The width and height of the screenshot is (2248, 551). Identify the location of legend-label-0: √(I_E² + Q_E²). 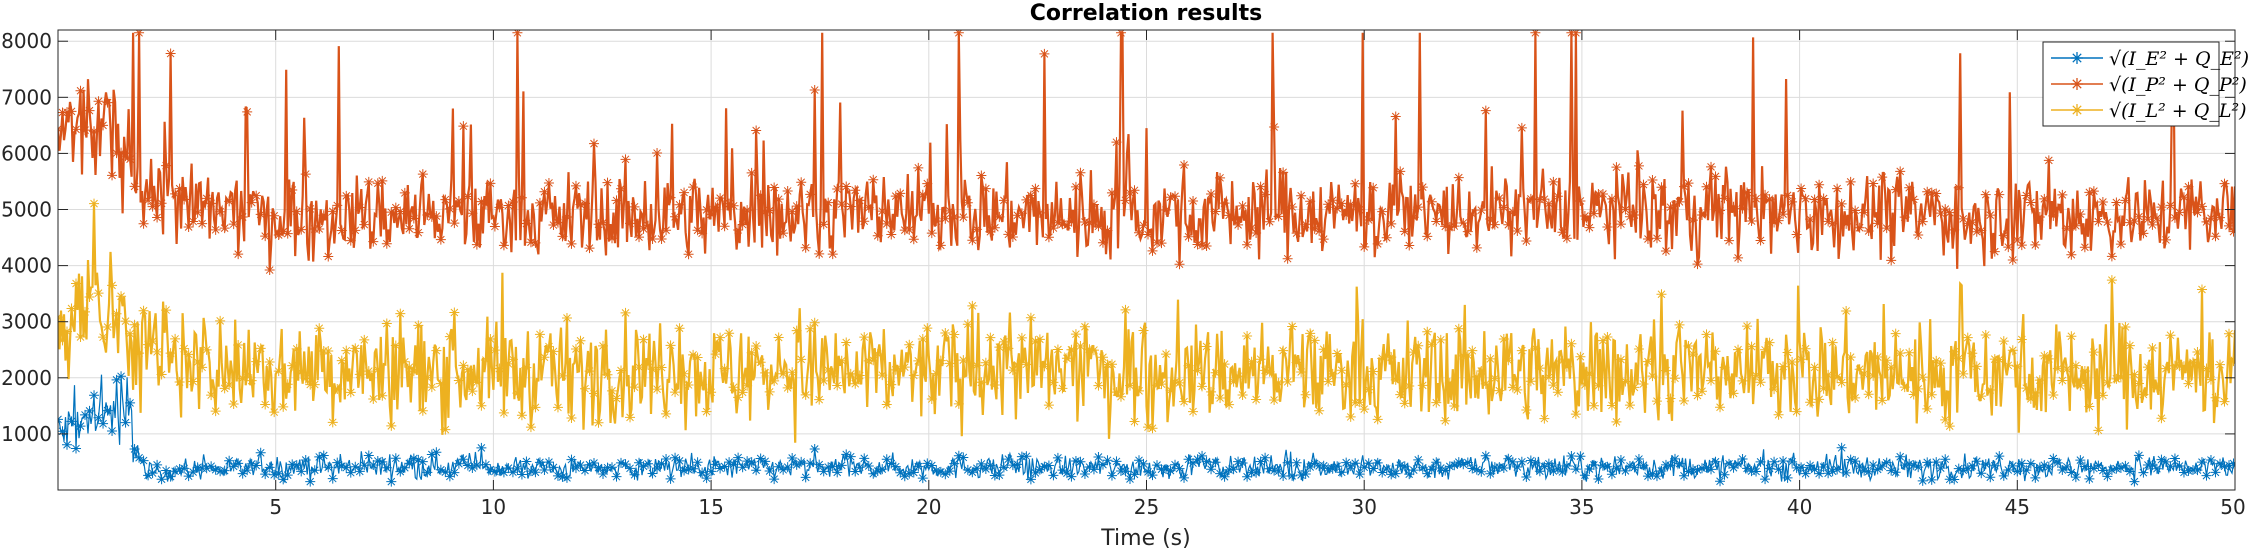
(2178, 59).